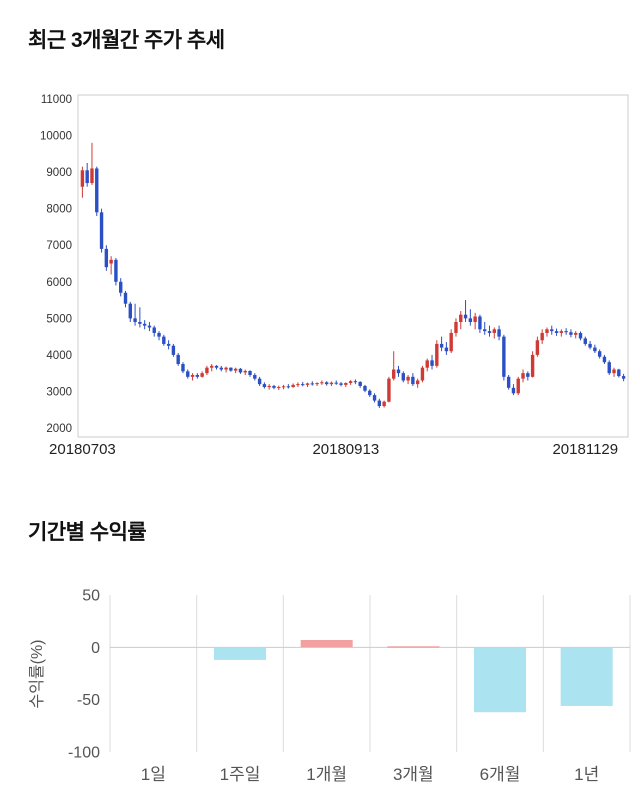 The width and height of the screenshot is (640, 810). Describe the element at coordinates (56, 100) in the screenshot. I see `y-tick-label: 11000` at that location.